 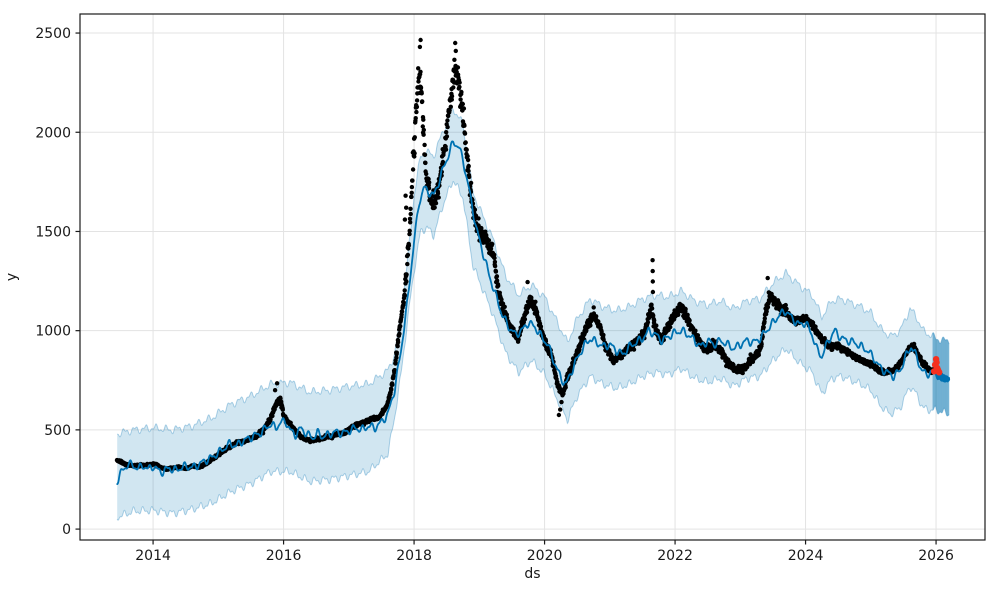 I want to click on y-tick-label: 2500, so click(x=53, y=34).